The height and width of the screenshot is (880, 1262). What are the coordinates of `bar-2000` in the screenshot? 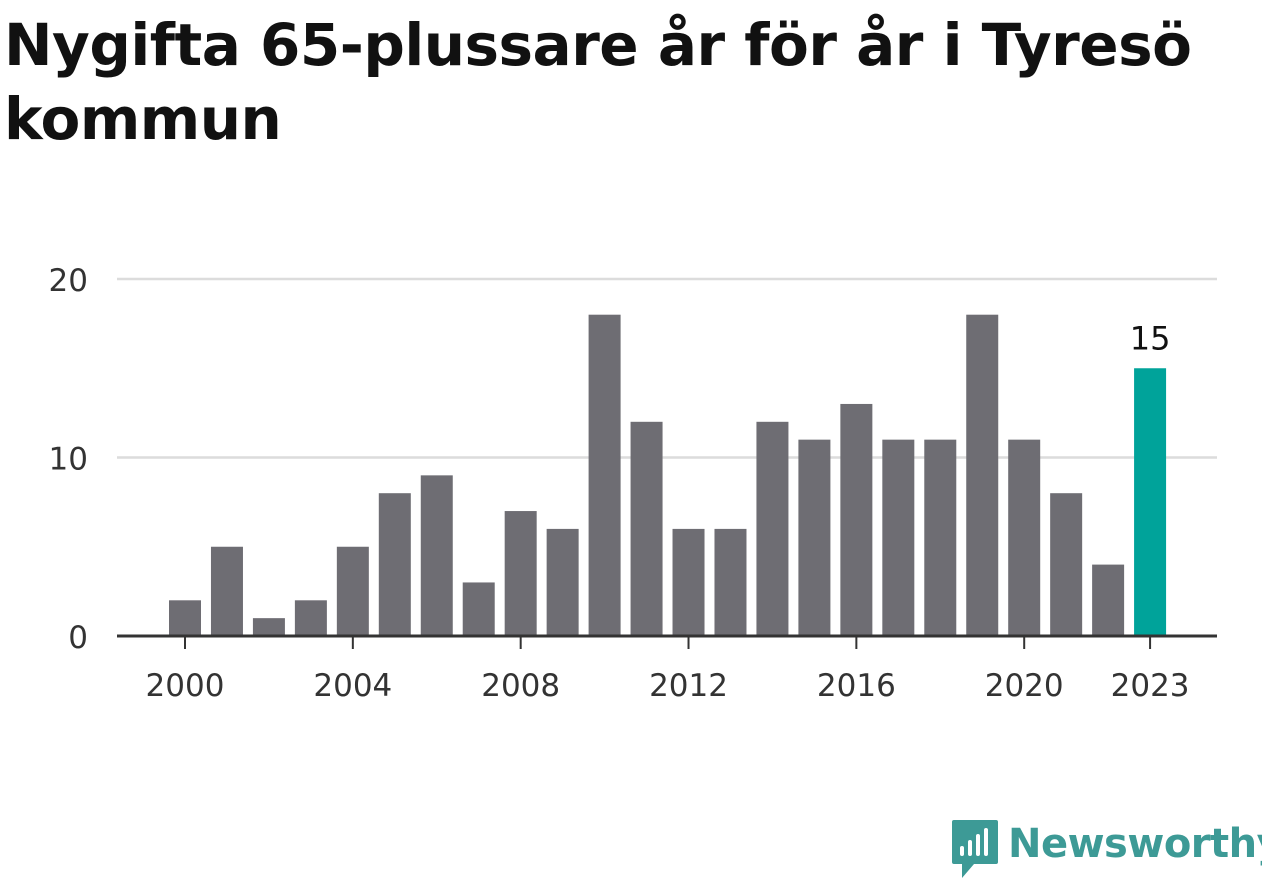 It's located at (185, 618).